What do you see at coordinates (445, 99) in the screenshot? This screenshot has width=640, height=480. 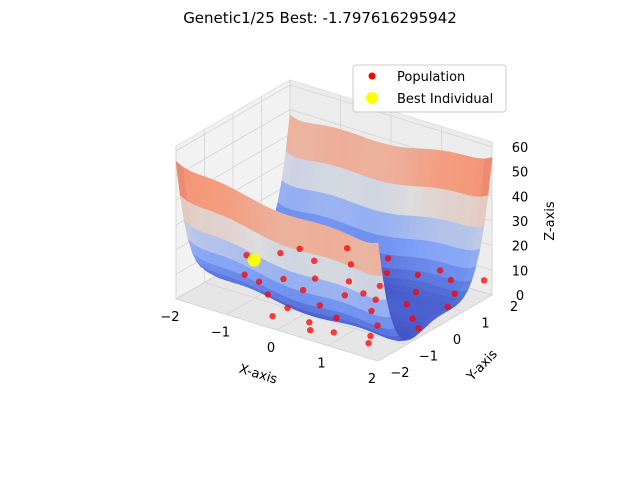 I see `legend-best-label: Best Individual` at bounding box center [445, 99].